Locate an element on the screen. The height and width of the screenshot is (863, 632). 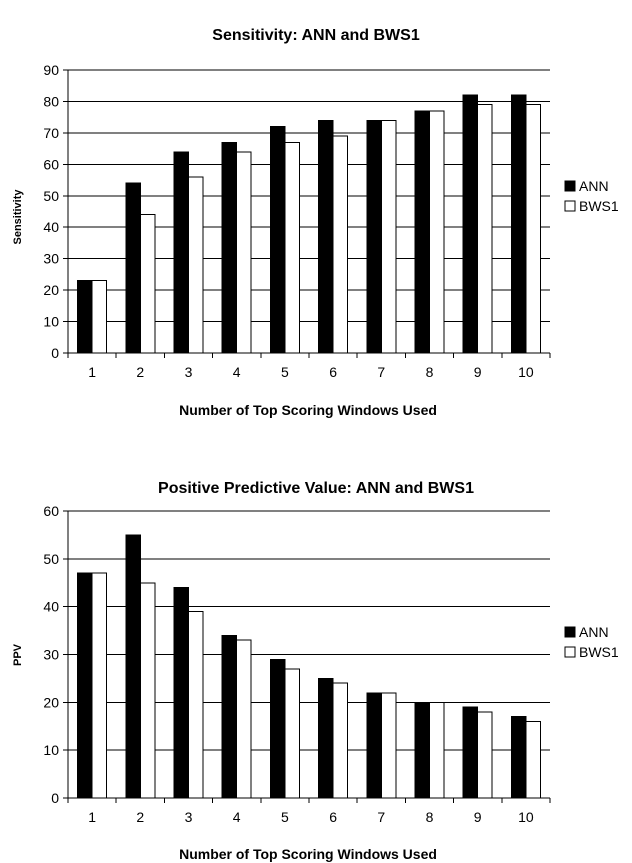
chart2-ytick-label: 10 is located at coordinates (51, 750).